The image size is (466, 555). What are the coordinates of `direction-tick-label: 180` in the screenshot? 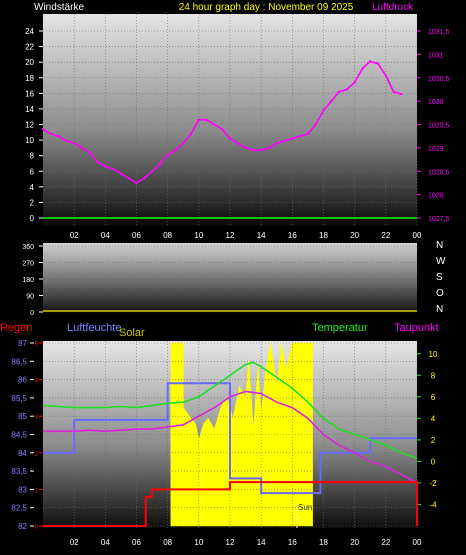 It's located at (28, 280).